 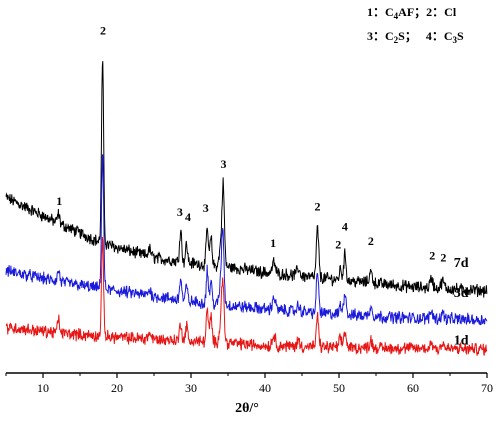 What do you see at coordinates (380, 12) in the screenshot?
I see `legend-line-1-a: 1：C` at bounding box center [380, 12].